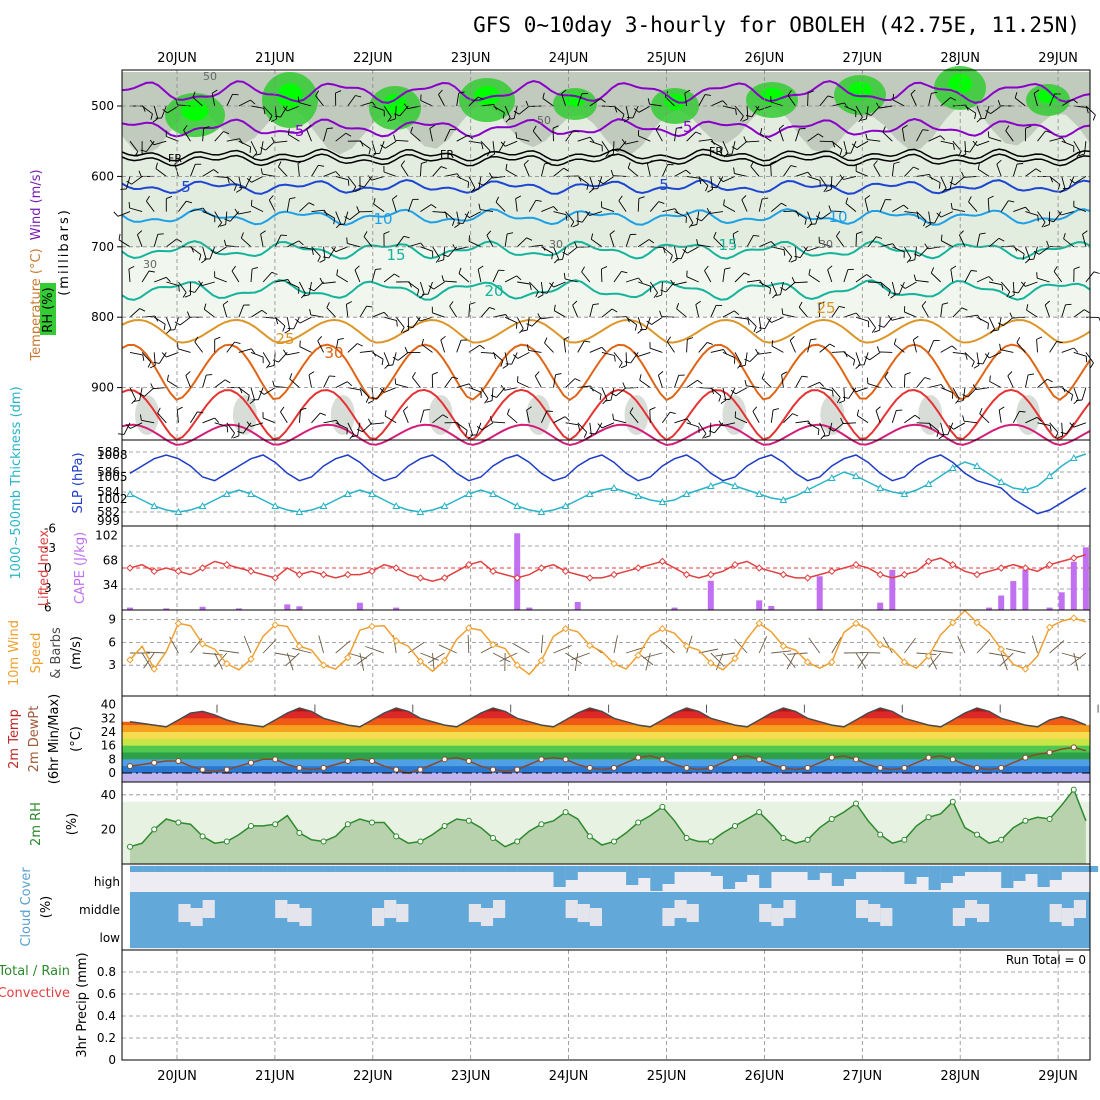 The image size is (1100, 1100). Describe the element at coordinates (112, 499) in the screenshot. I see `slp-tick-label: 1002` at that location.